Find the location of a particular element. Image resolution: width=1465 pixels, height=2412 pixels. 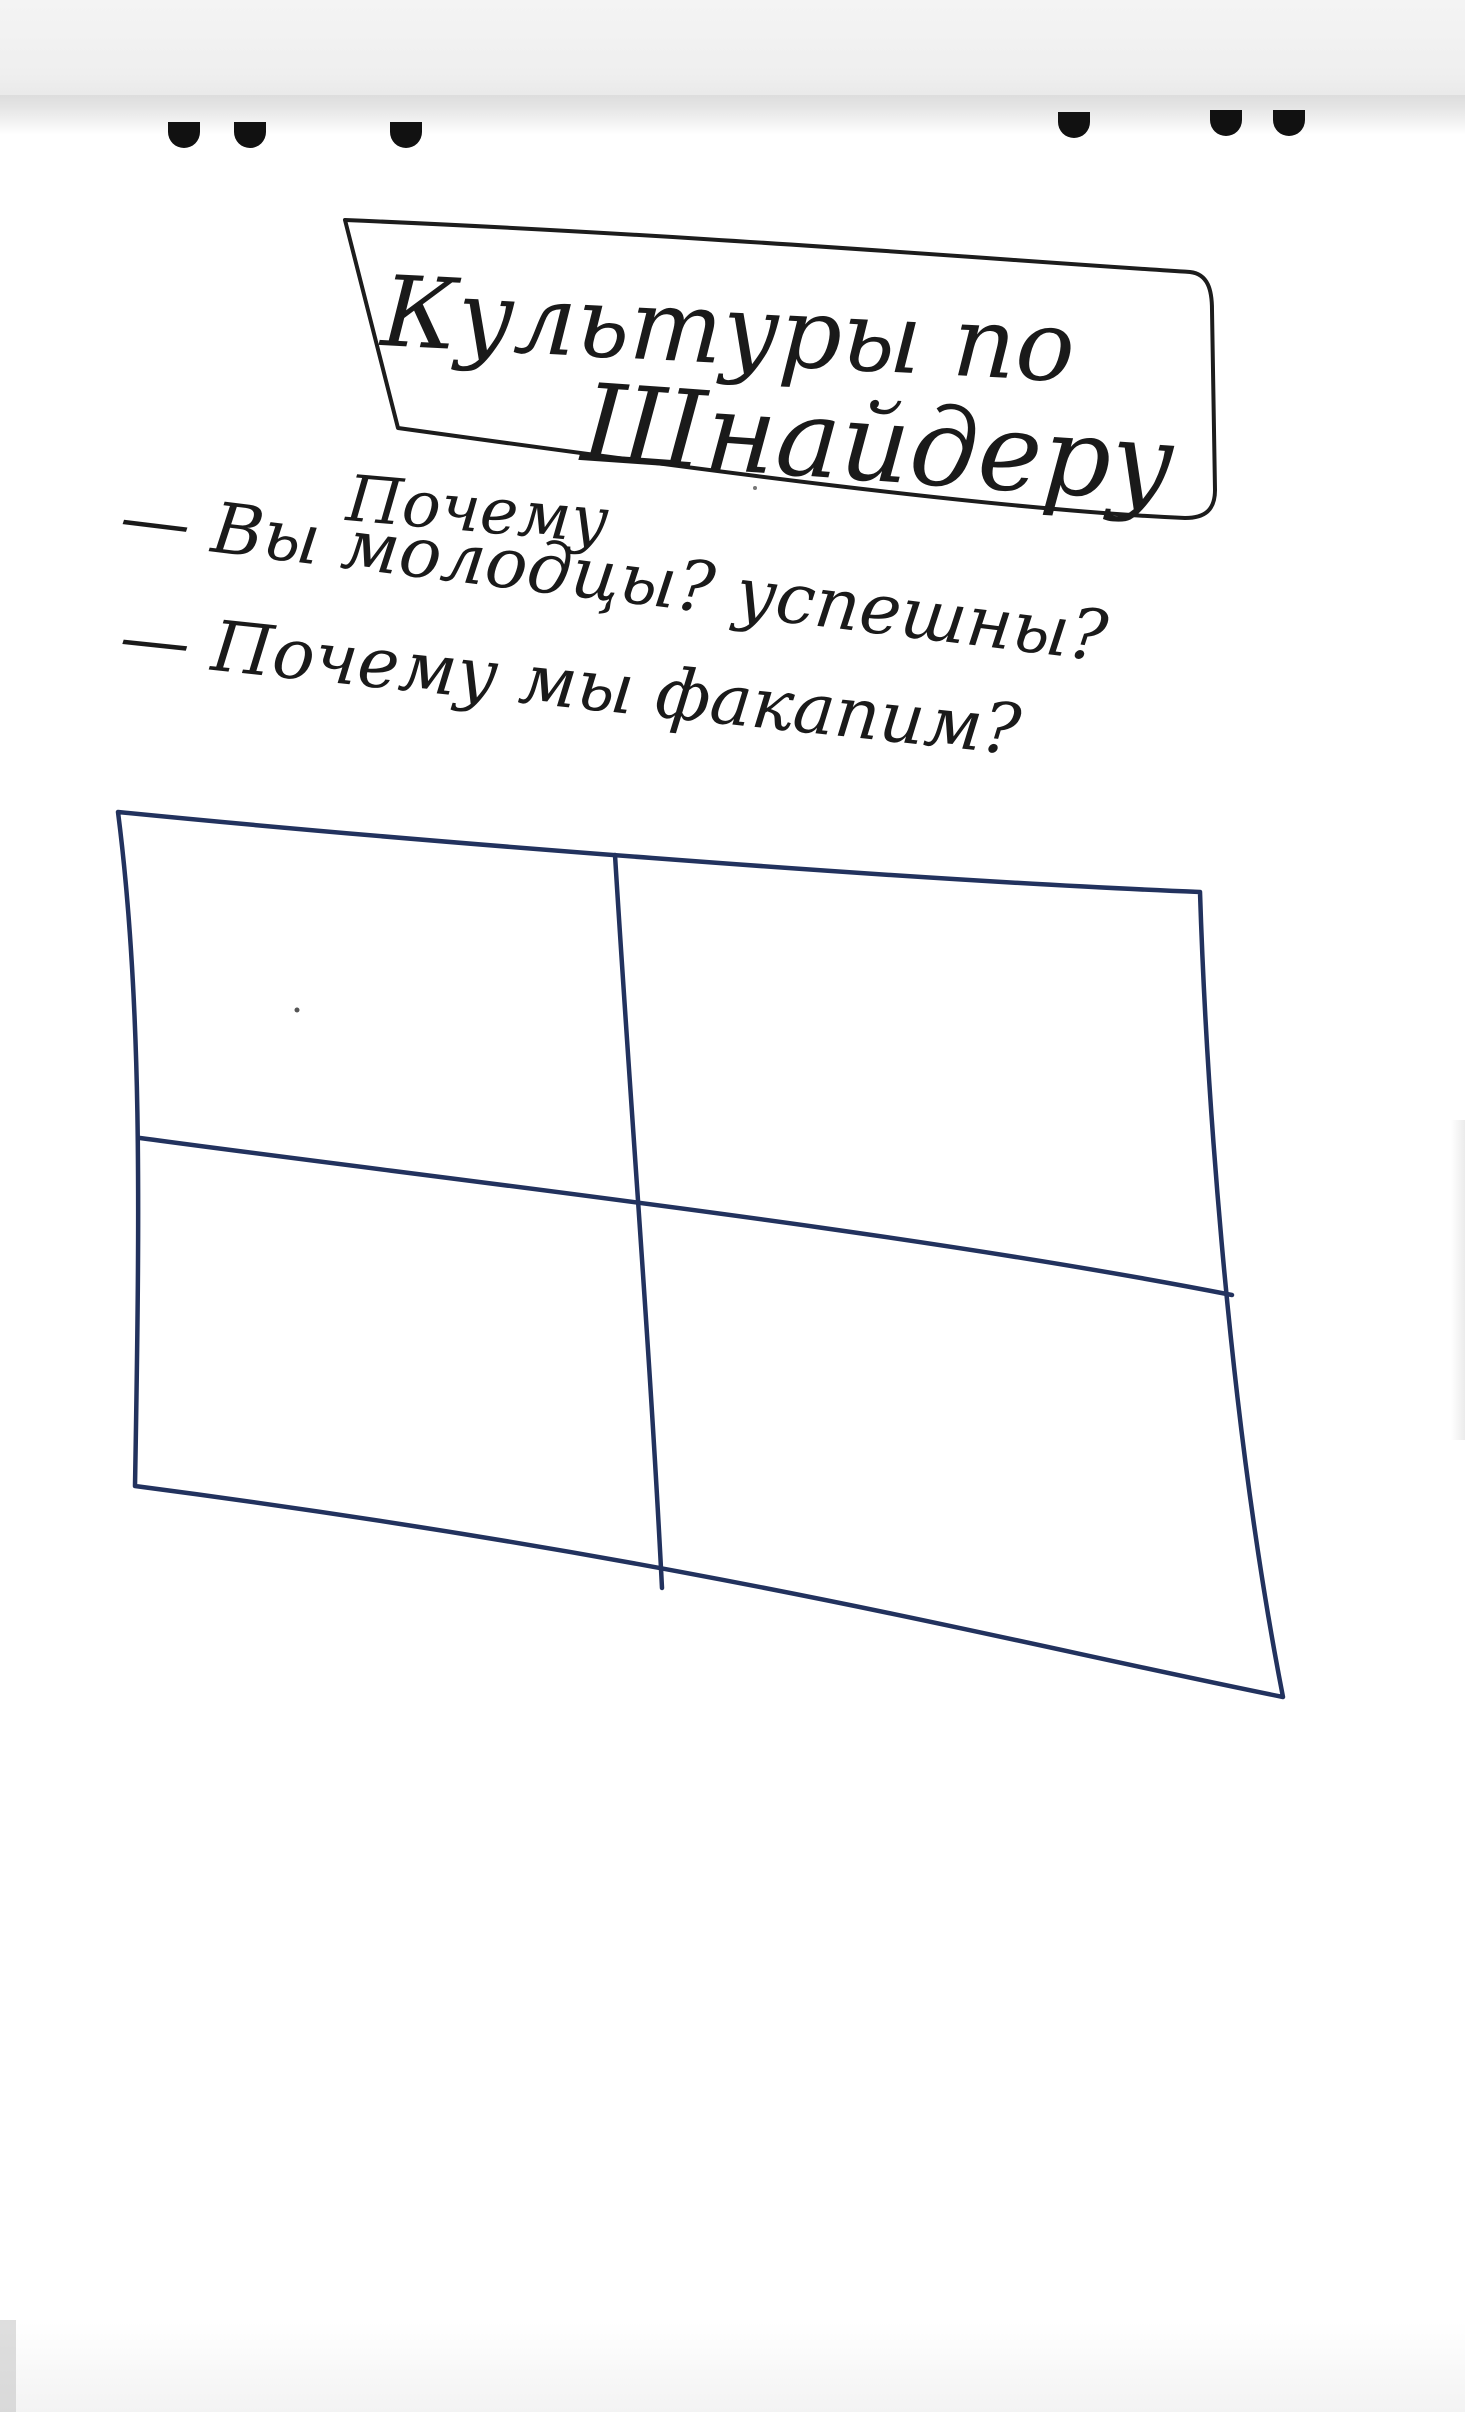

grid-vertical-divider is located at coordinates (638, 1221).